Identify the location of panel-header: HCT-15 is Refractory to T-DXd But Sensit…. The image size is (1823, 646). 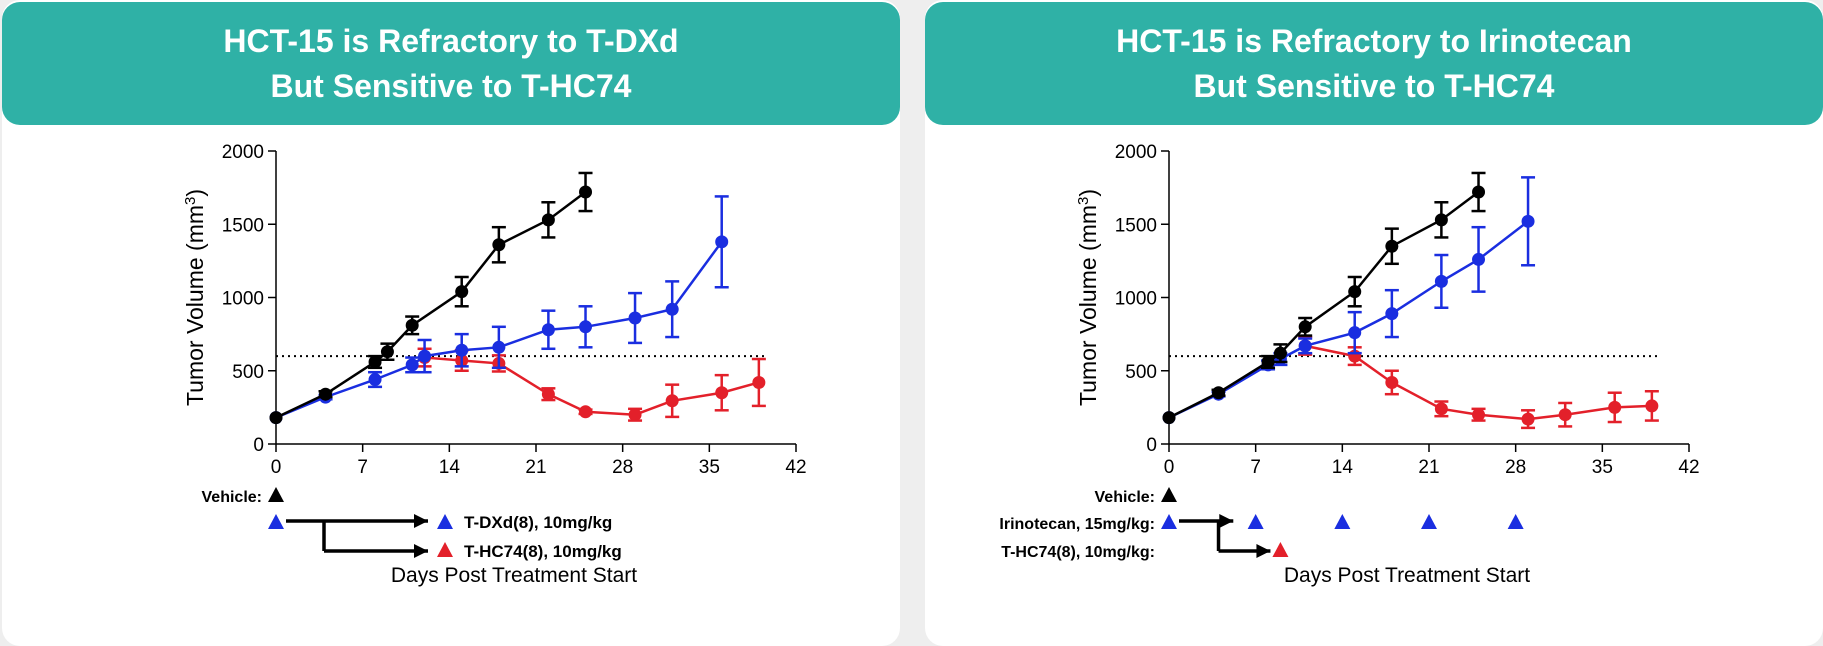
(451, 63).